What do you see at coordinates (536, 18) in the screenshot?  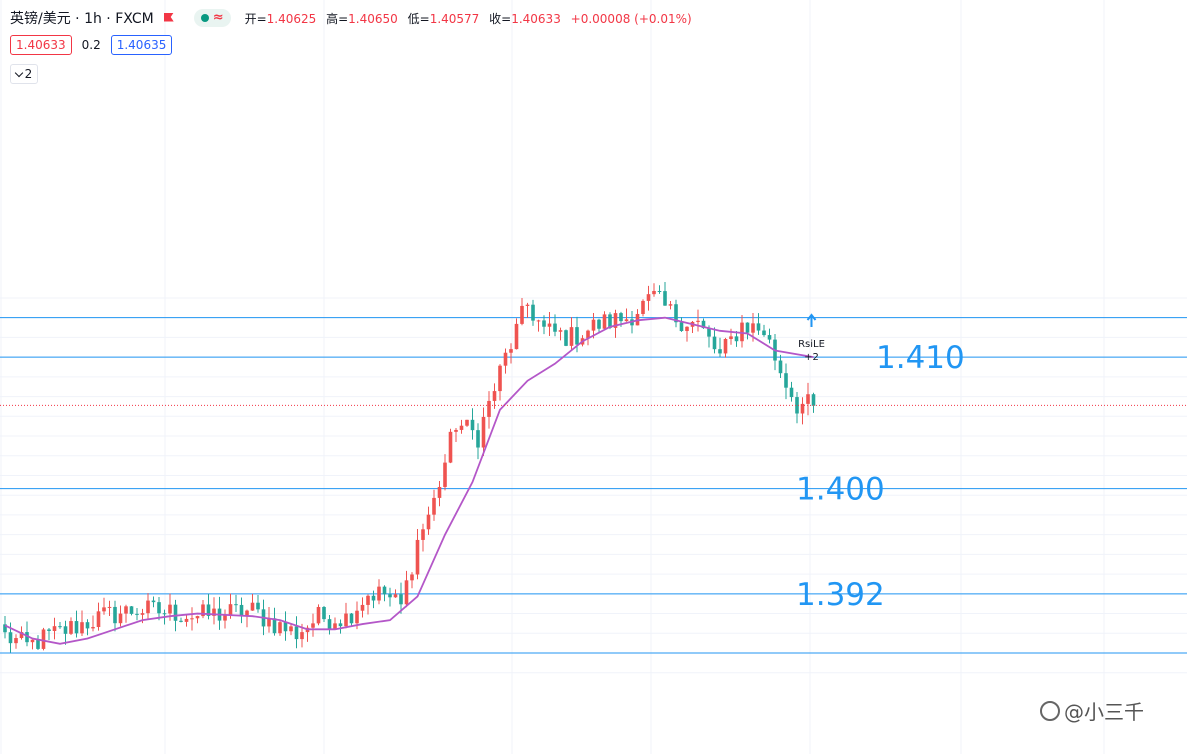 I see `close-value: 1.40633` at bounding box center [536, 18].